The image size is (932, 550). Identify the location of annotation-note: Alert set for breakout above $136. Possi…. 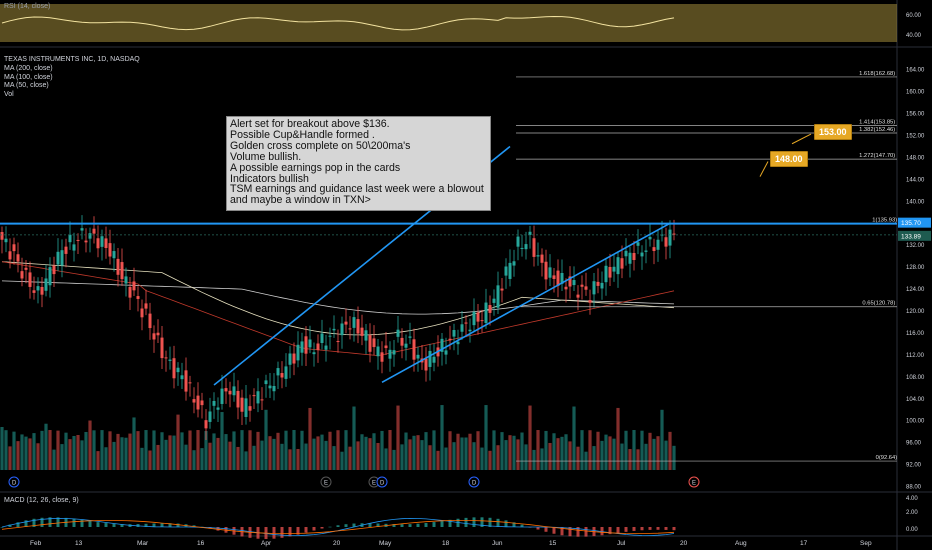
(358, 163).